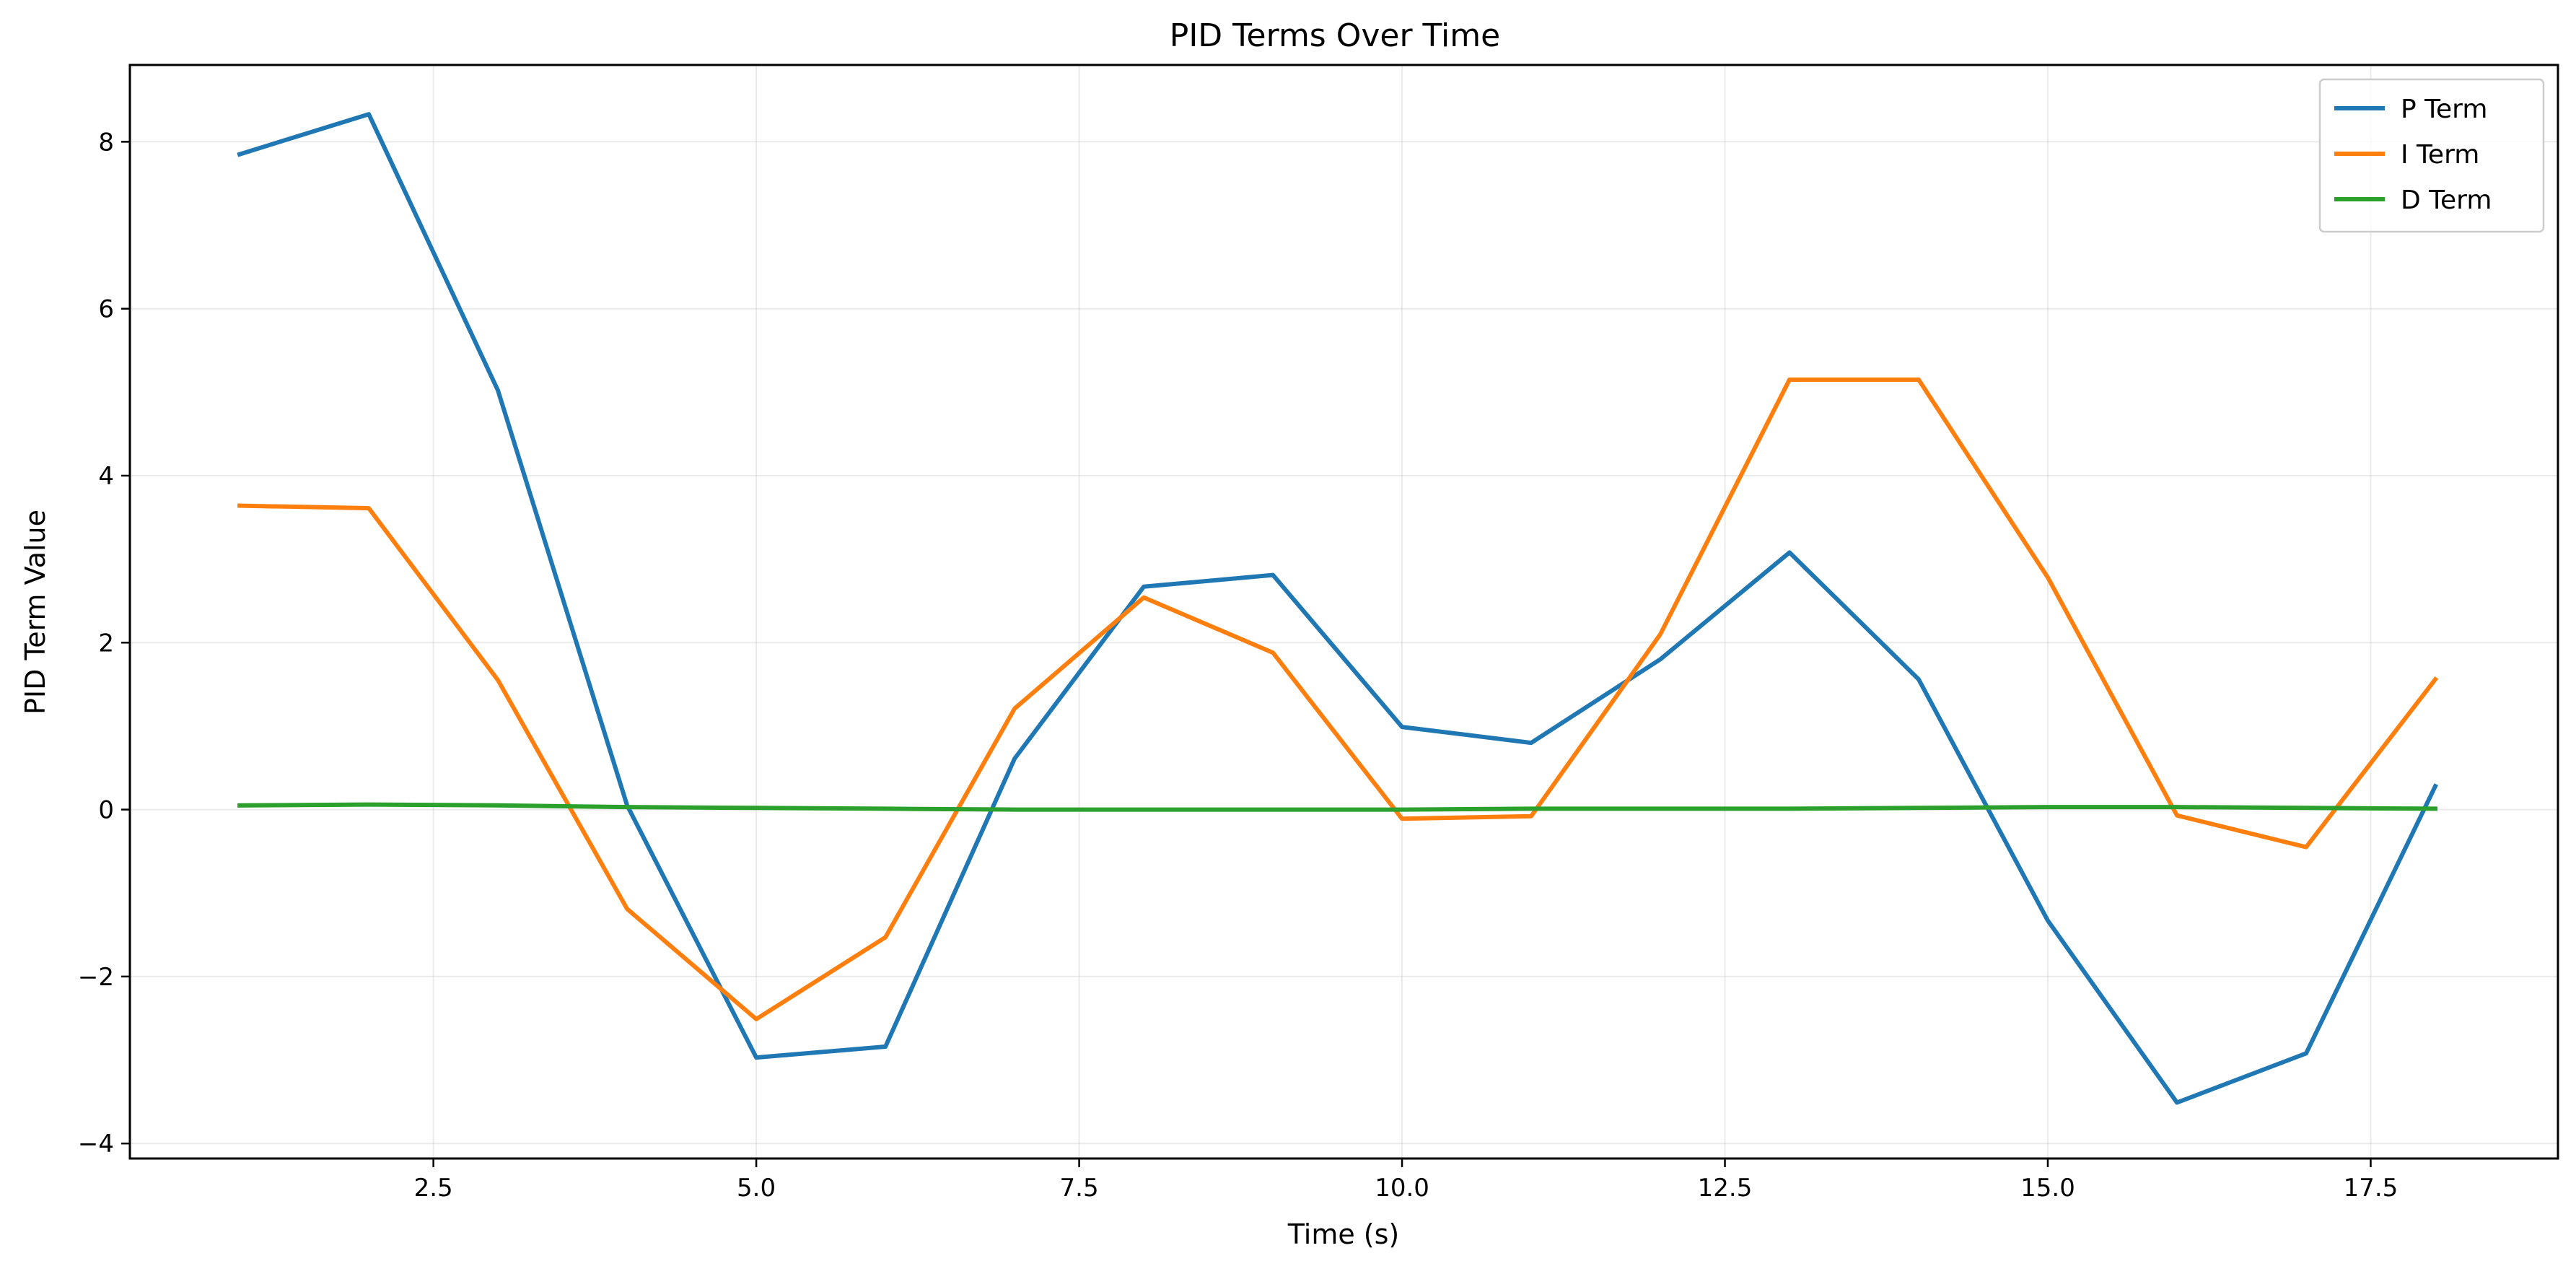  What do you see at coordinates (106, 811) in the screenshot?
I see `y-tick-label: 0` at bounding box center [106, 811].